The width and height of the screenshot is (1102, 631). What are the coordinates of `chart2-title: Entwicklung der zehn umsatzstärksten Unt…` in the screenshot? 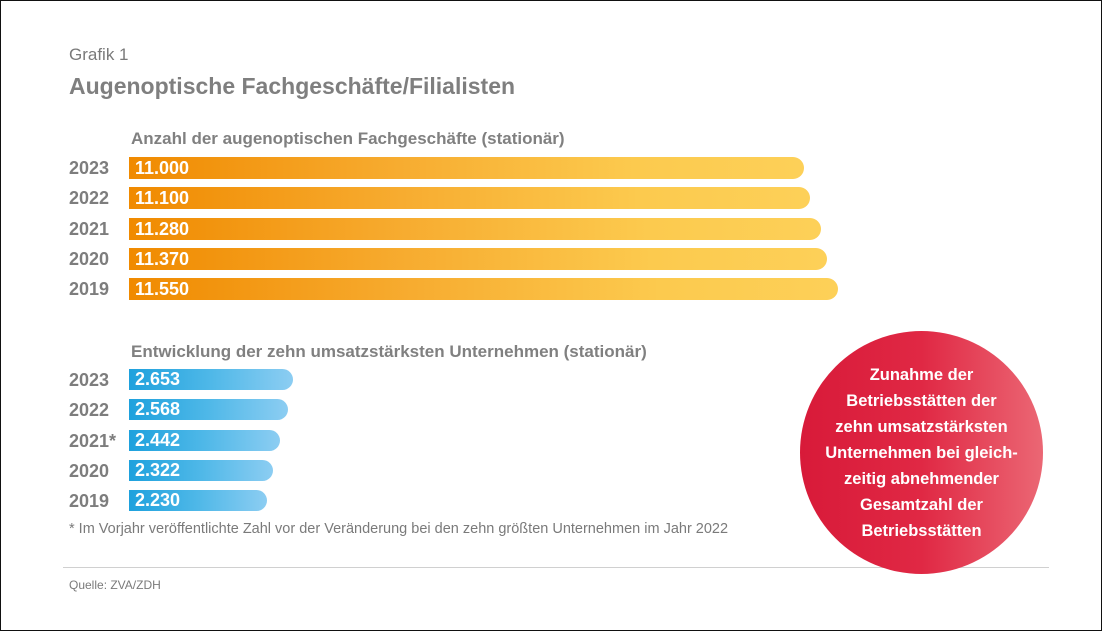 It's located at (389, 351).